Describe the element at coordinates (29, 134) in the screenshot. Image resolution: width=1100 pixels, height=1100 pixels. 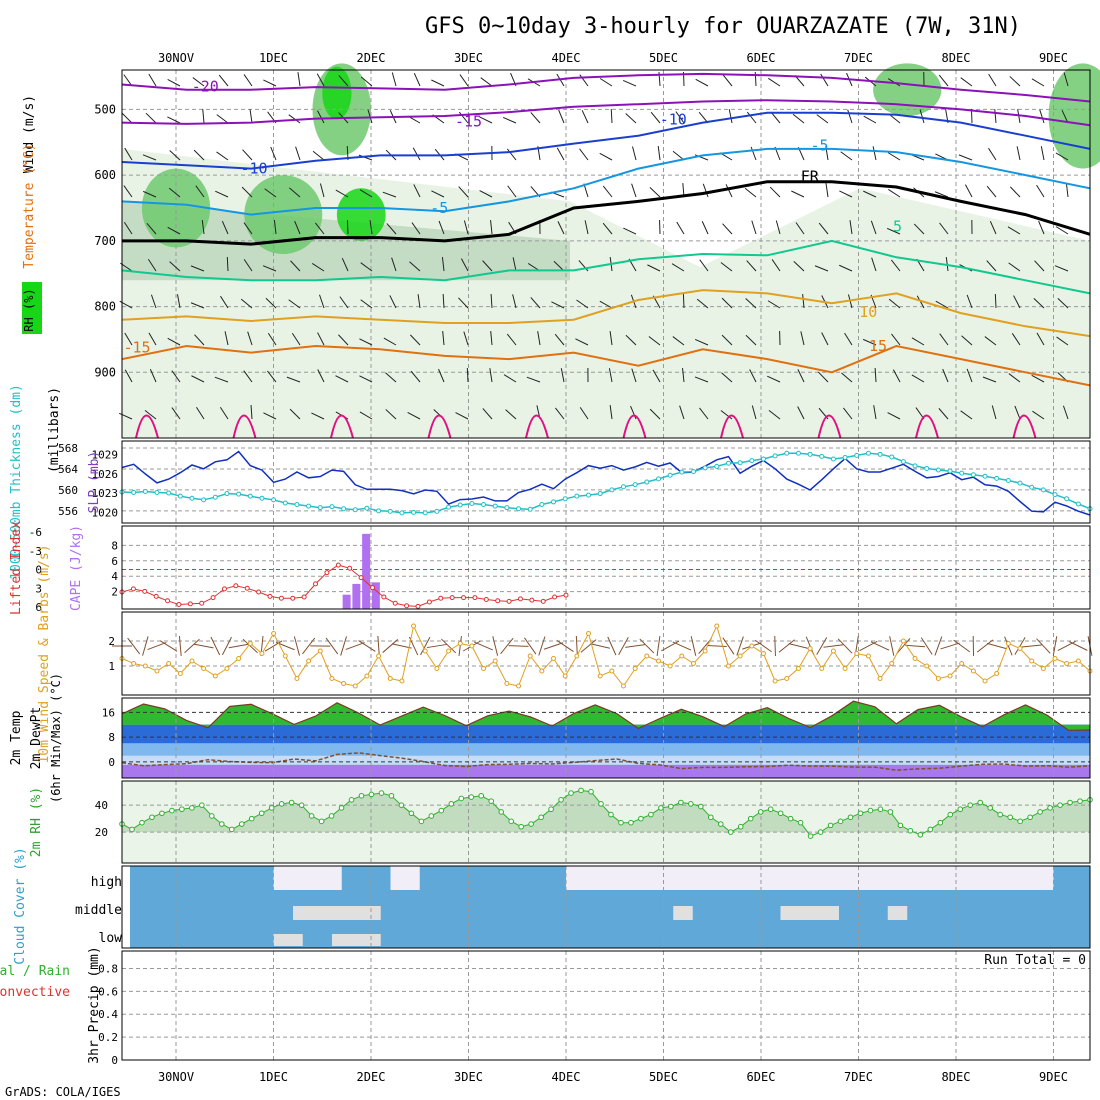
I see `wind-side-label: Wind (m/s)` at that location.